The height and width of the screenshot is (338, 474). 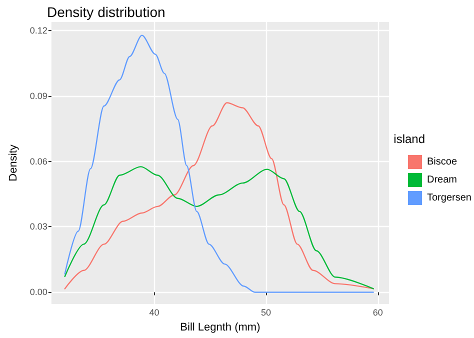 I want to click on x-tick-label: 60, so click(x=377, y=313).